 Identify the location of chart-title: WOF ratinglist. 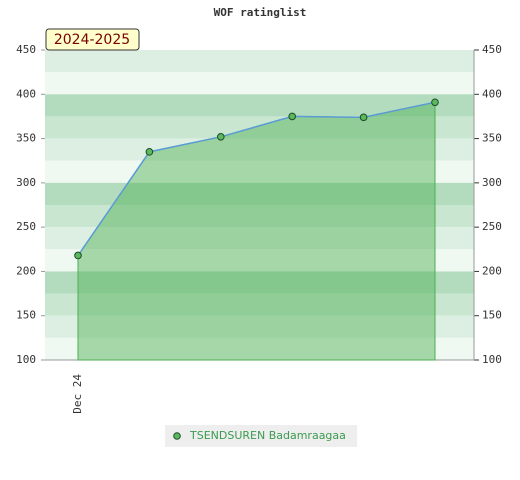
(260, 12).